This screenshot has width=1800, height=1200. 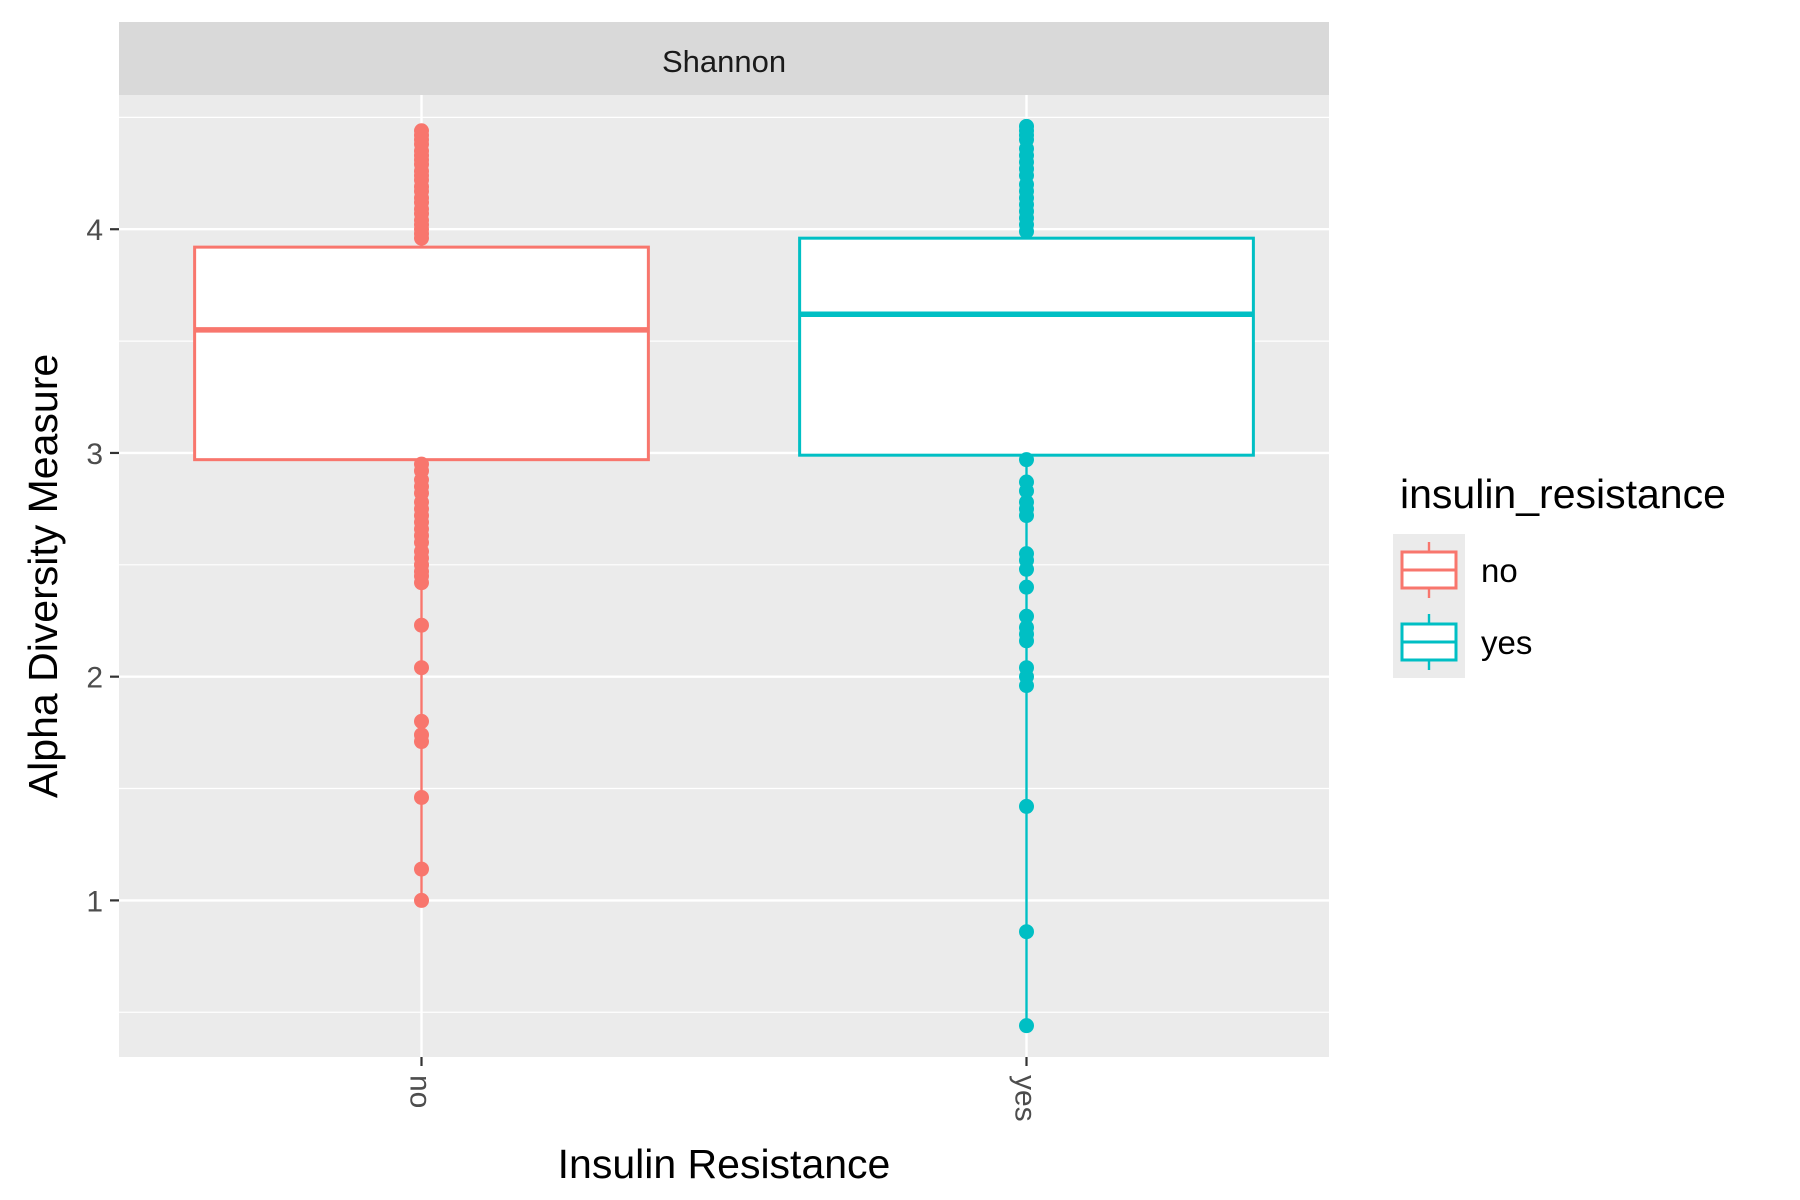 I want to click on x-tick-label: yes, so click(x=1025, y=1098).